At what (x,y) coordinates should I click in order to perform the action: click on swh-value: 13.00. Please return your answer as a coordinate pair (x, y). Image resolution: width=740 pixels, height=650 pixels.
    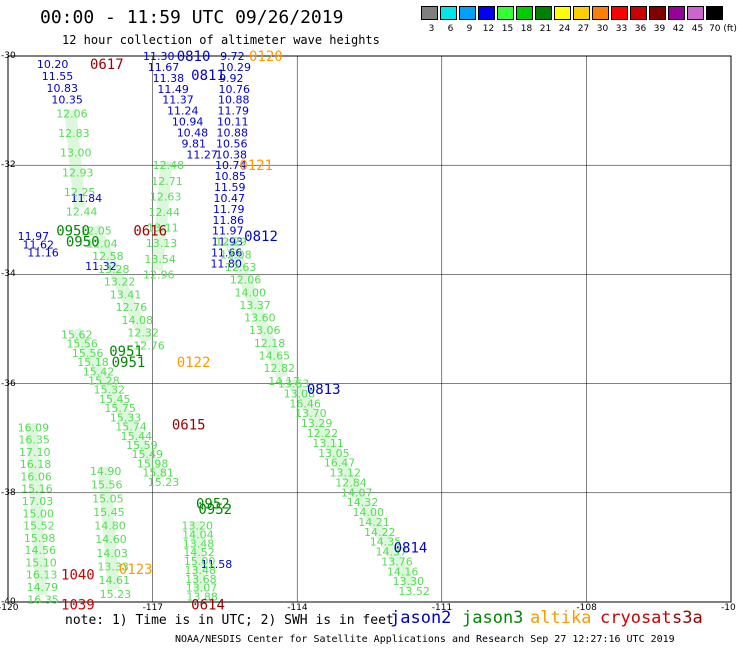
    Looking at the image, I should click on (76, 153).